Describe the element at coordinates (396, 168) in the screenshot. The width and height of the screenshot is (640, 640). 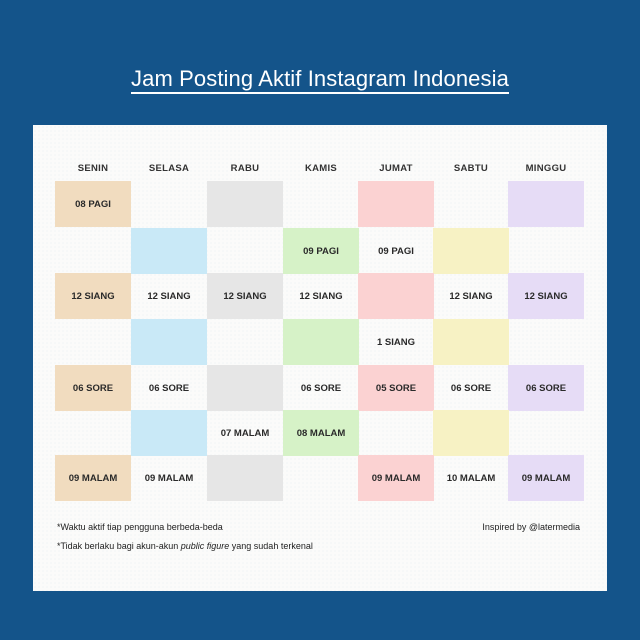
I see `day-header-jumat: JUMAT` at that location.